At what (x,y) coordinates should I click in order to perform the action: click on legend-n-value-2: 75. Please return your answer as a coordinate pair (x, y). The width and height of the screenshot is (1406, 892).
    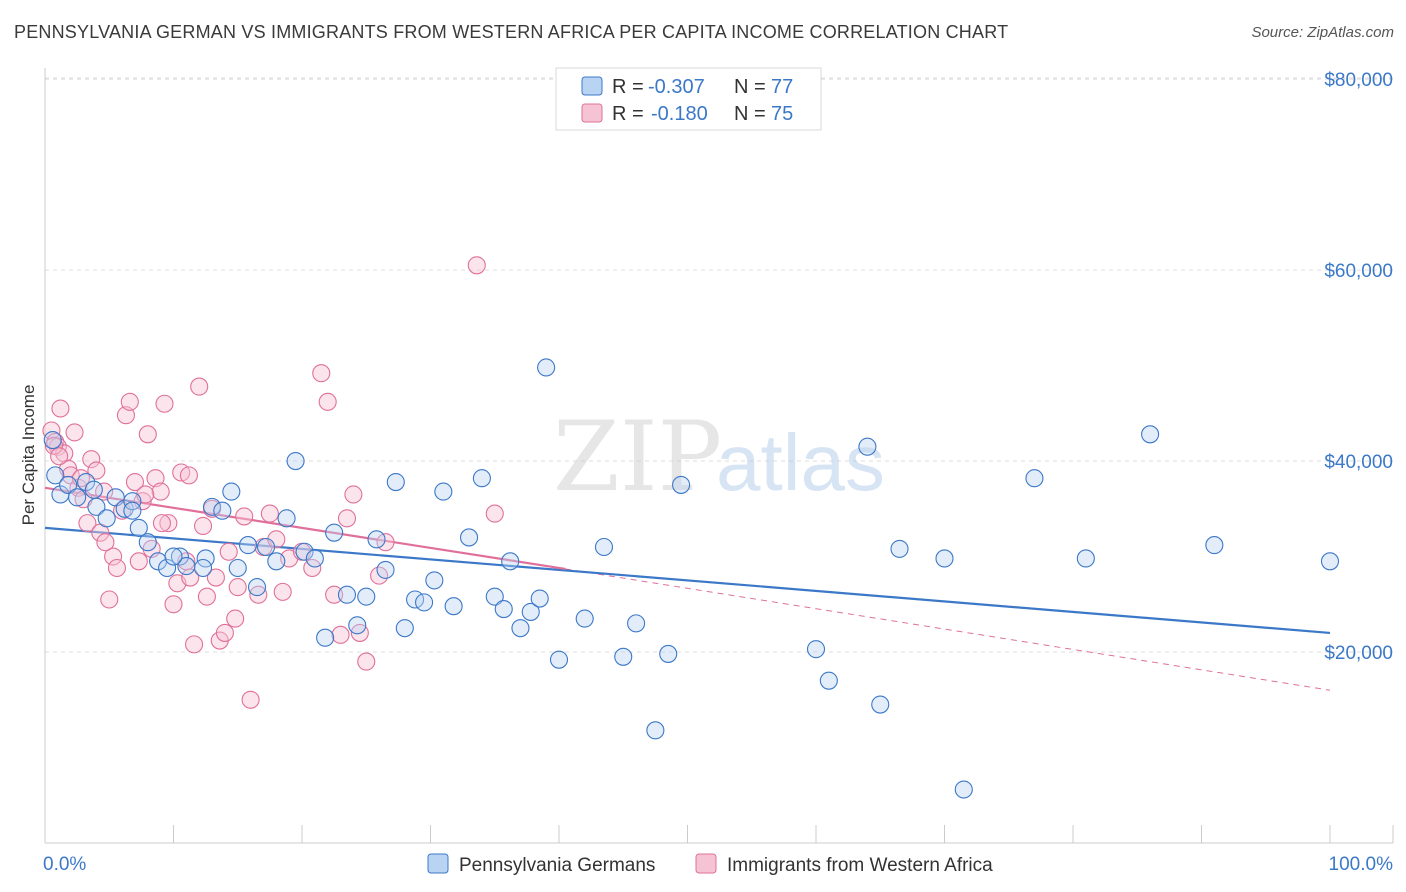
    Looking at the image, I should click on (782, 114).